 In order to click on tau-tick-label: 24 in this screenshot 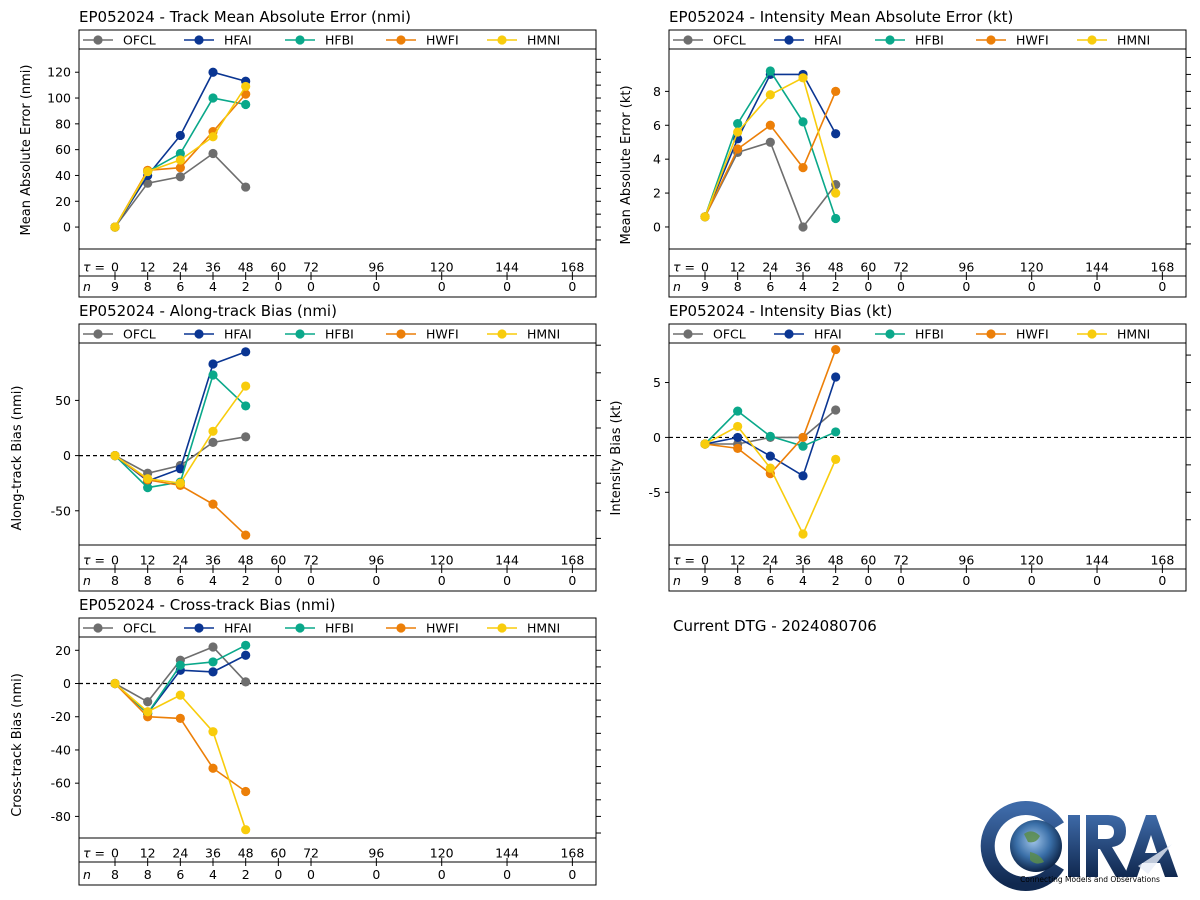, I will do `click(180, 267)`.